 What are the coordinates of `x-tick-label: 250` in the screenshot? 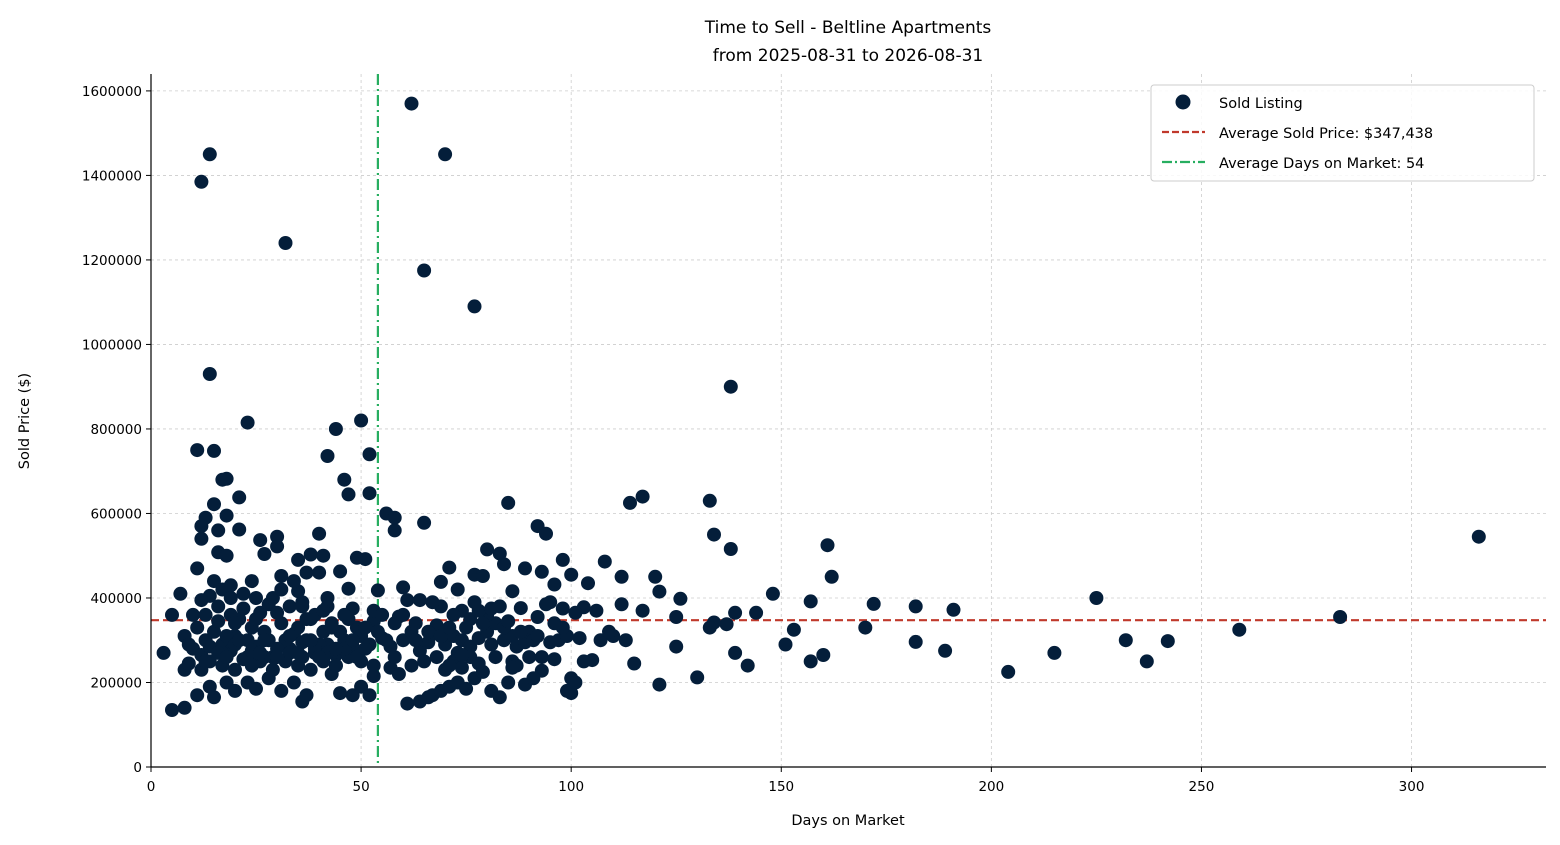 It's located at (1202, 787).